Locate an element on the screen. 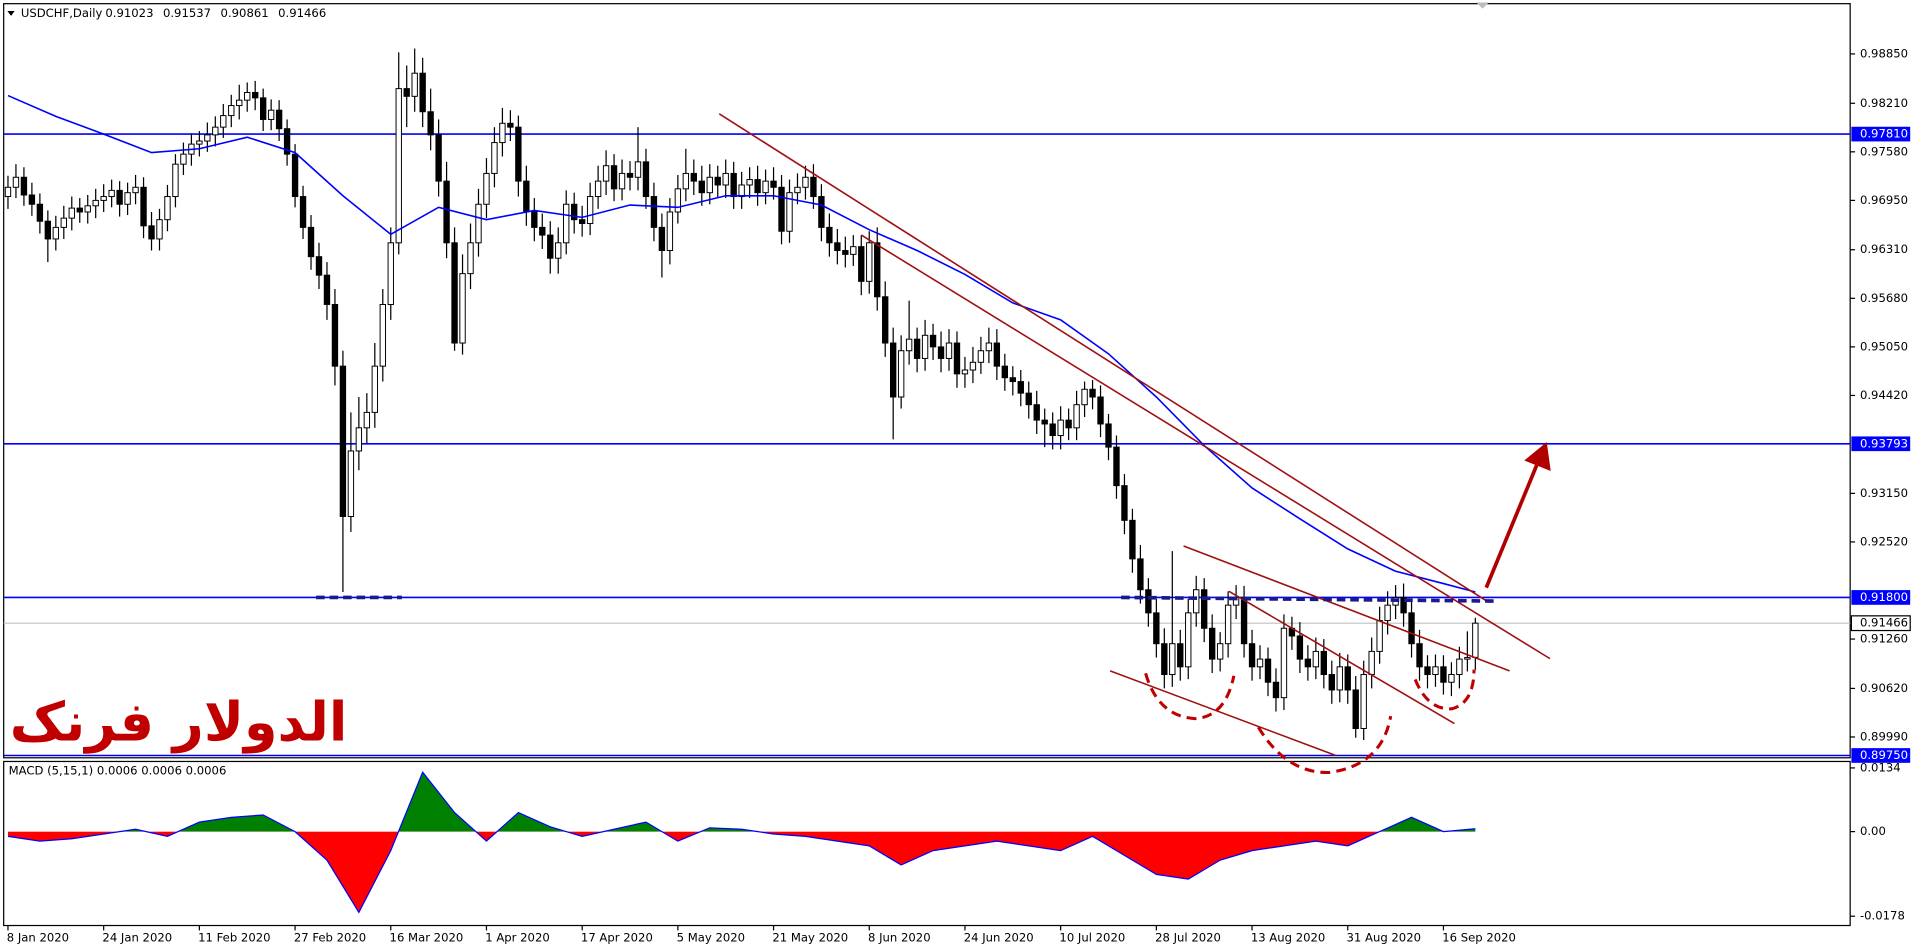  x-tick-label: 24 Jun 2020 is located at coordinates (999, 937).